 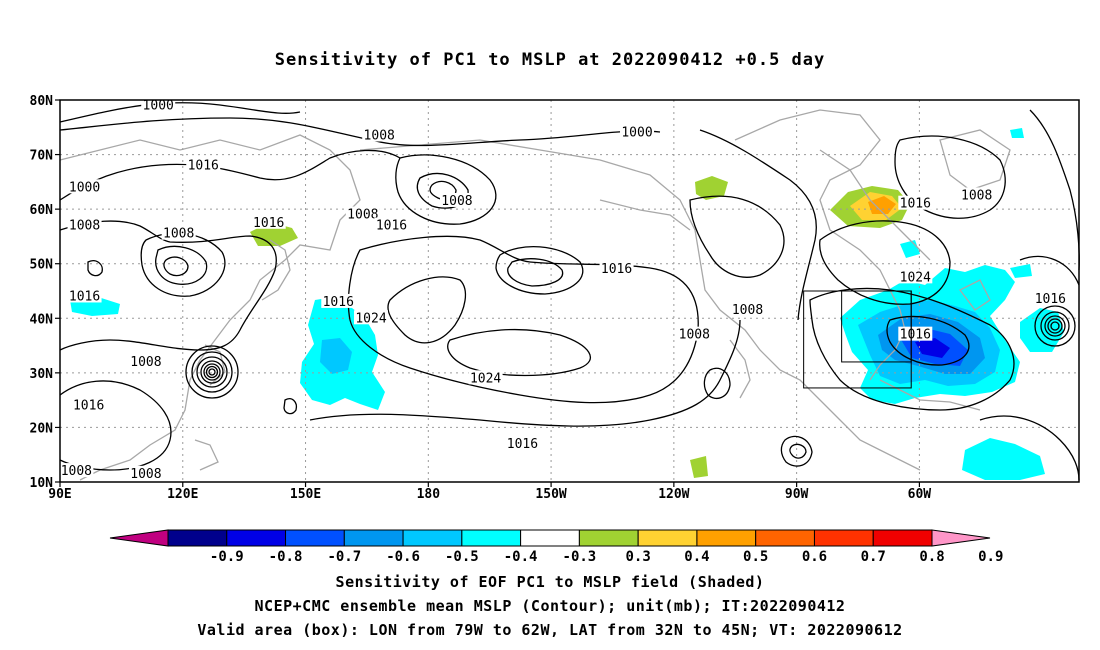 What do you see at coordinates (711, 188) in the screenshot?
I see `shade-alaska-green` at bounding box center [711, 188].